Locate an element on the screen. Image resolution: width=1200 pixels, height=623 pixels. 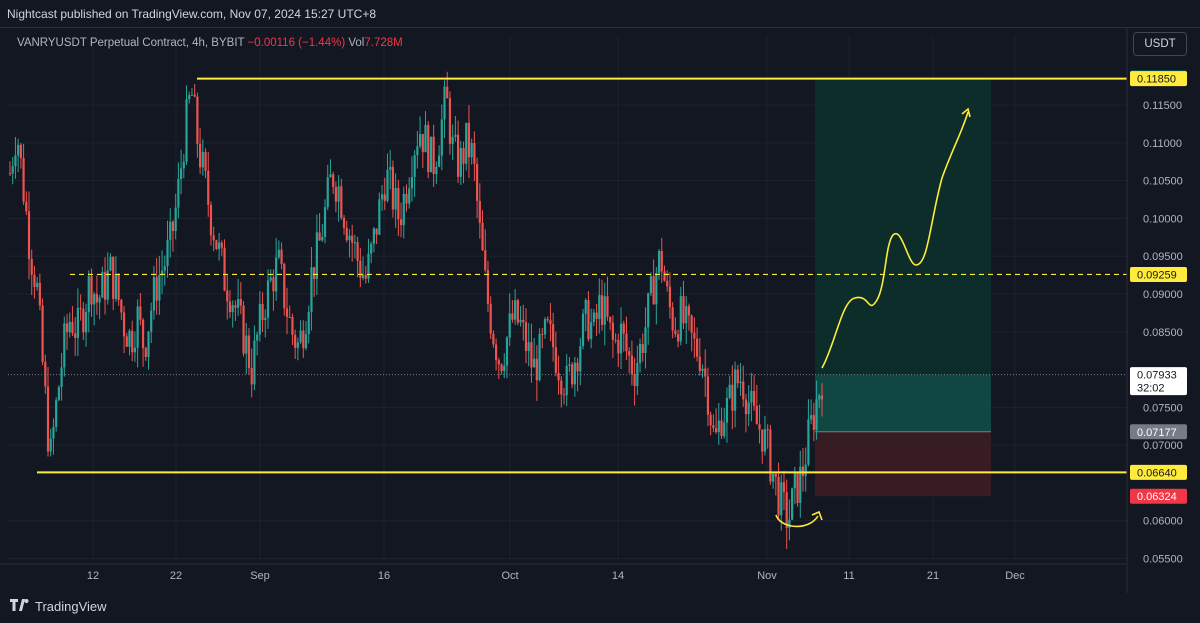
price-axis-bg is located at coordinates (1163, 310).